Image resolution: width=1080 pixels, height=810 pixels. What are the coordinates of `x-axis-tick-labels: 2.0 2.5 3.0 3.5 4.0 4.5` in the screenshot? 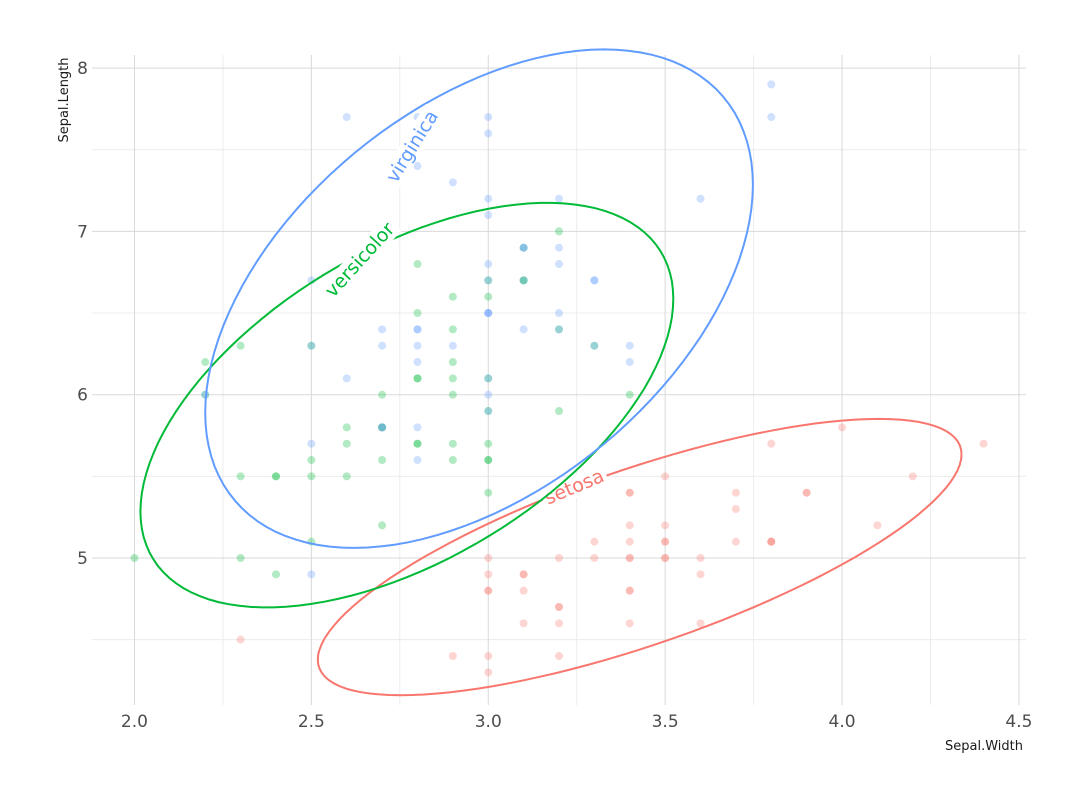 It's located at (577, 722).